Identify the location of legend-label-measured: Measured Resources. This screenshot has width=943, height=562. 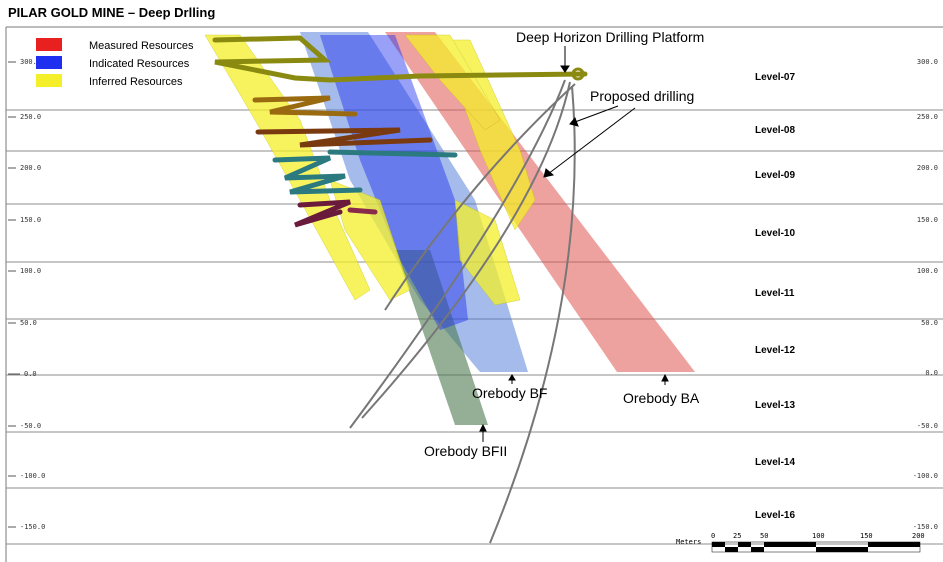
(141, 46).